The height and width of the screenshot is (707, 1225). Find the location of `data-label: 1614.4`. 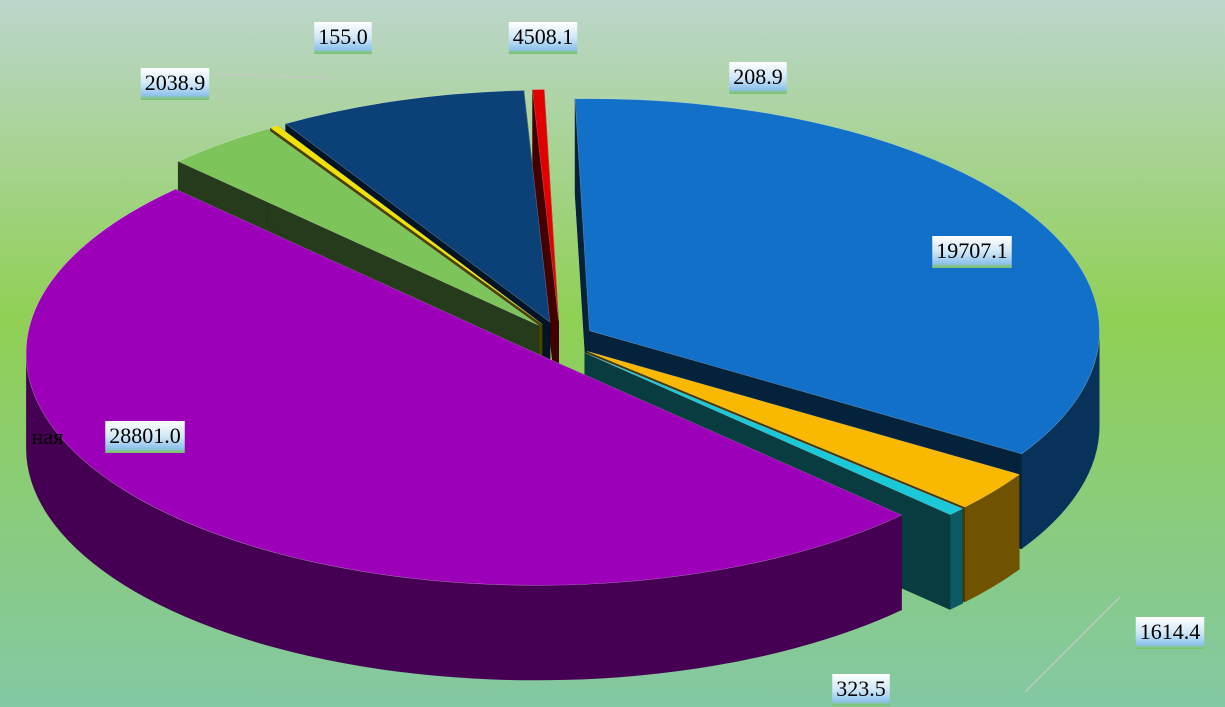

data-label: 1614.4 is located at coordinates (1170, 631).